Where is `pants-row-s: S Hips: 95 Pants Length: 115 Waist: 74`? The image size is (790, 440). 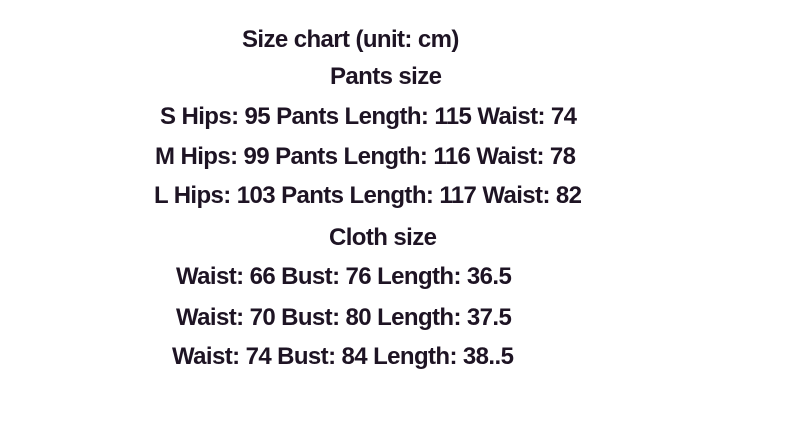 pants-row-s: S Hips: 95 Pants Length: 115 Waist: 74 is located at coordinates (368, 116).